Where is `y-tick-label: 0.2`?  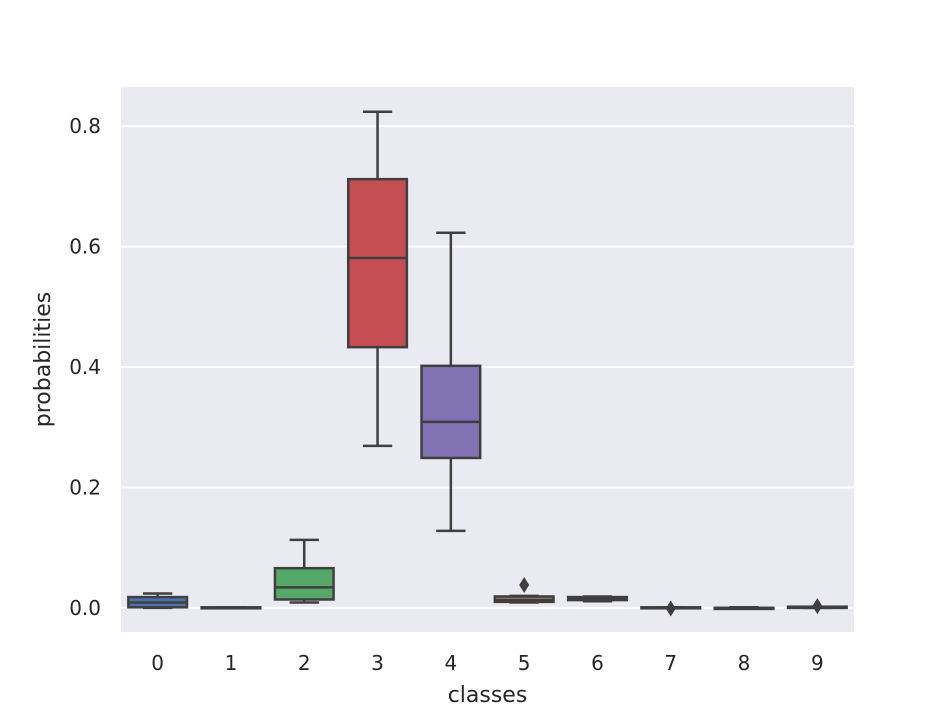 y-tick-label: 0.2 is located at coordinates (85, 487).